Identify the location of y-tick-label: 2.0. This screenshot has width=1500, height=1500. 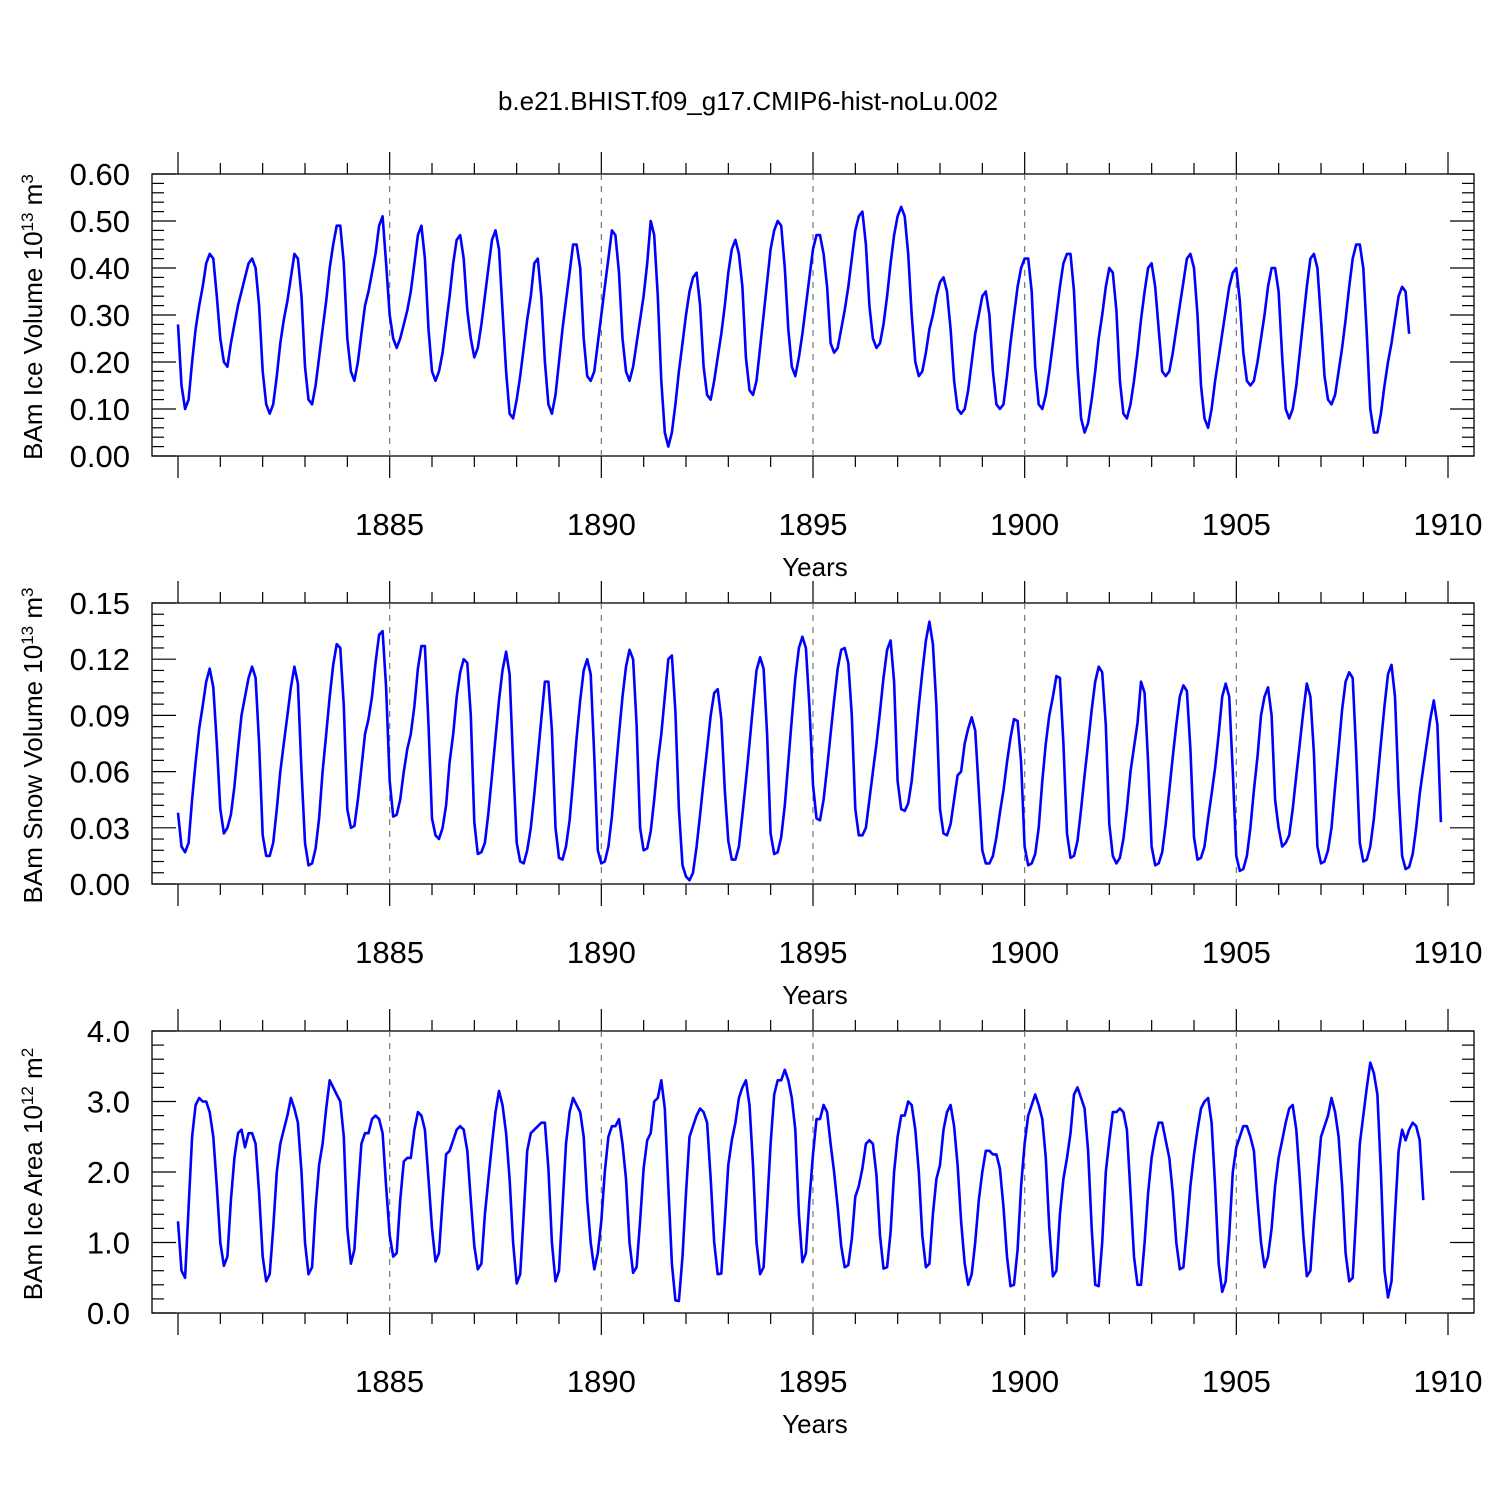
(108, 1172).